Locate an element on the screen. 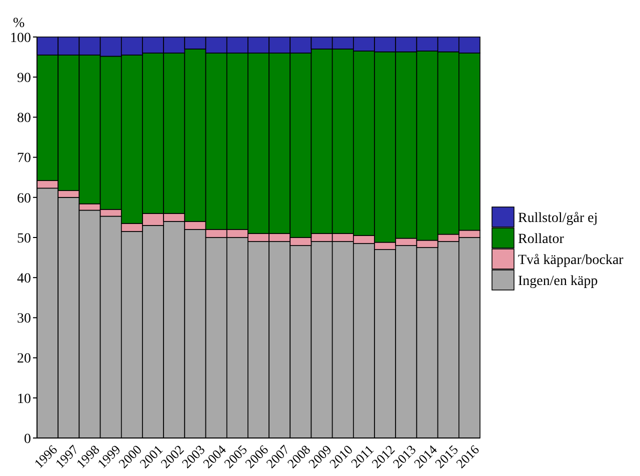  legend-label: Två käppar/bockar is located at coordinates (571, 260).